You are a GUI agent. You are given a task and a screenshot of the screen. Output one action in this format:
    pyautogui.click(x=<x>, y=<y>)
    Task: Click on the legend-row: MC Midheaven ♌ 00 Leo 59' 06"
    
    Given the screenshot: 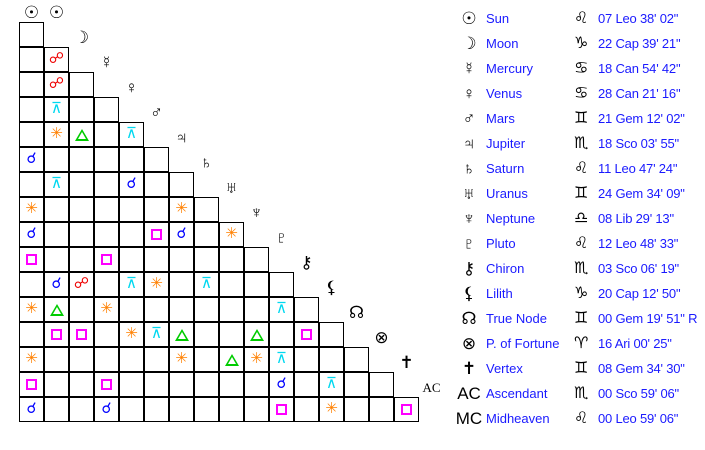 What is the action you would take?
    pyautogui.click(x=578, y=418)
    